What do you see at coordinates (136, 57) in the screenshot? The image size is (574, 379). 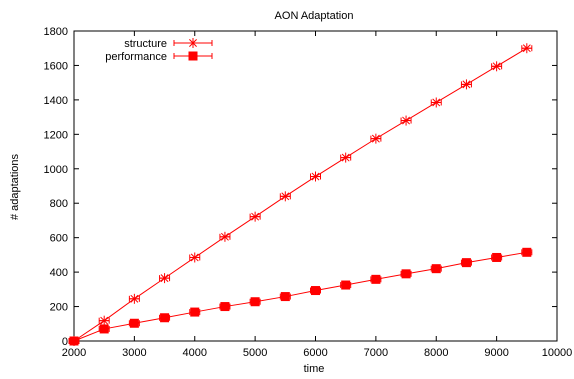 I see `legend-label: performance` at bounding box center [136, 57].